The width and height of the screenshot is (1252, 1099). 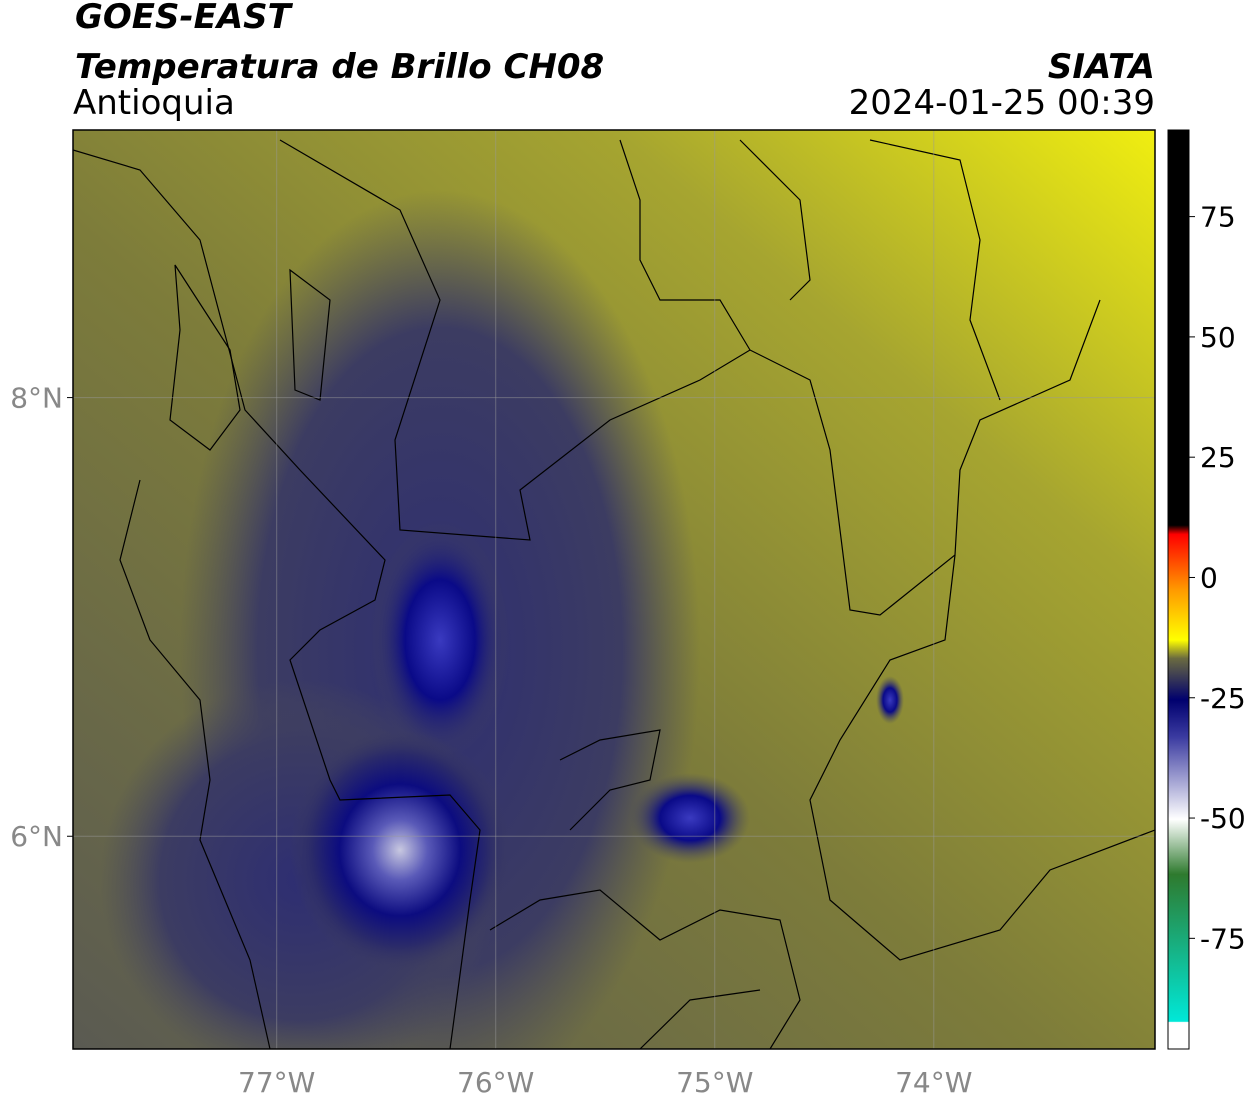 What do you see at coordinates (1101, 67) in the screenshot?
I see `source: SIATA` at bounding box center [1101, 67].